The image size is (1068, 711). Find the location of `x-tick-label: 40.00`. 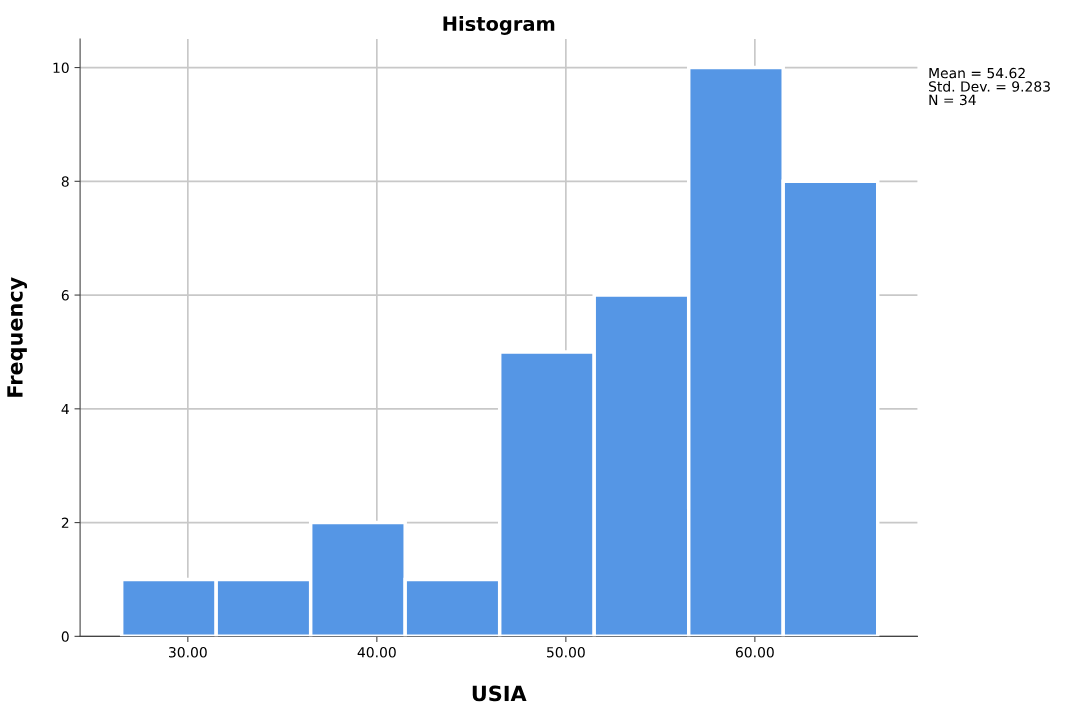

x-tick-label: 40.00 is located at coordinates (376, 652).